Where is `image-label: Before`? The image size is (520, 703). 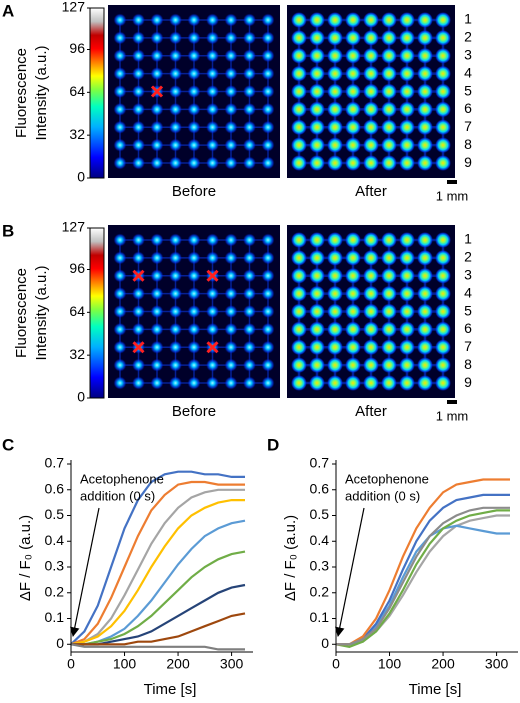
image-label: Before is located at coordinates (194, 411).